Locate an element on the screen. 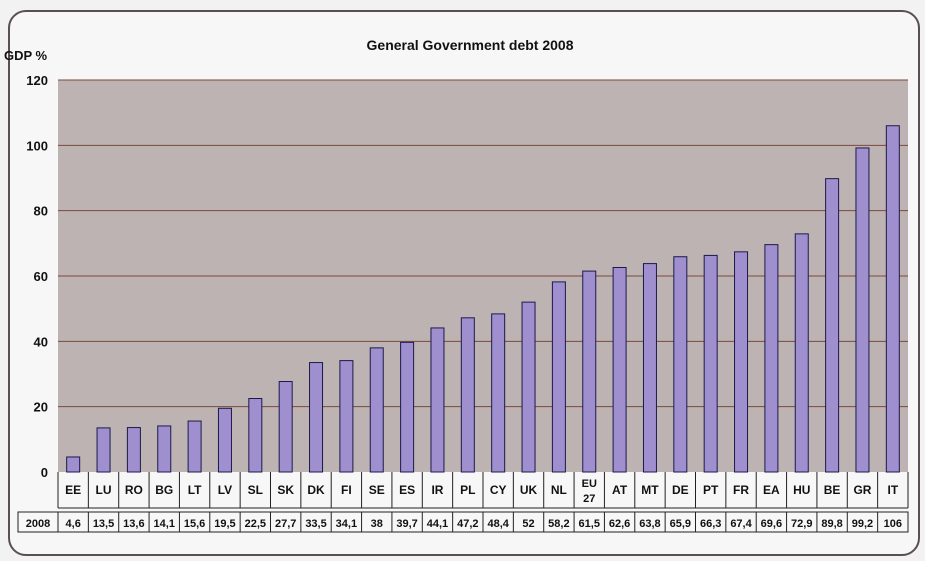 This screenshot has height=561, width=925. data-label: 48,4 is located at coordinates (498, 524).